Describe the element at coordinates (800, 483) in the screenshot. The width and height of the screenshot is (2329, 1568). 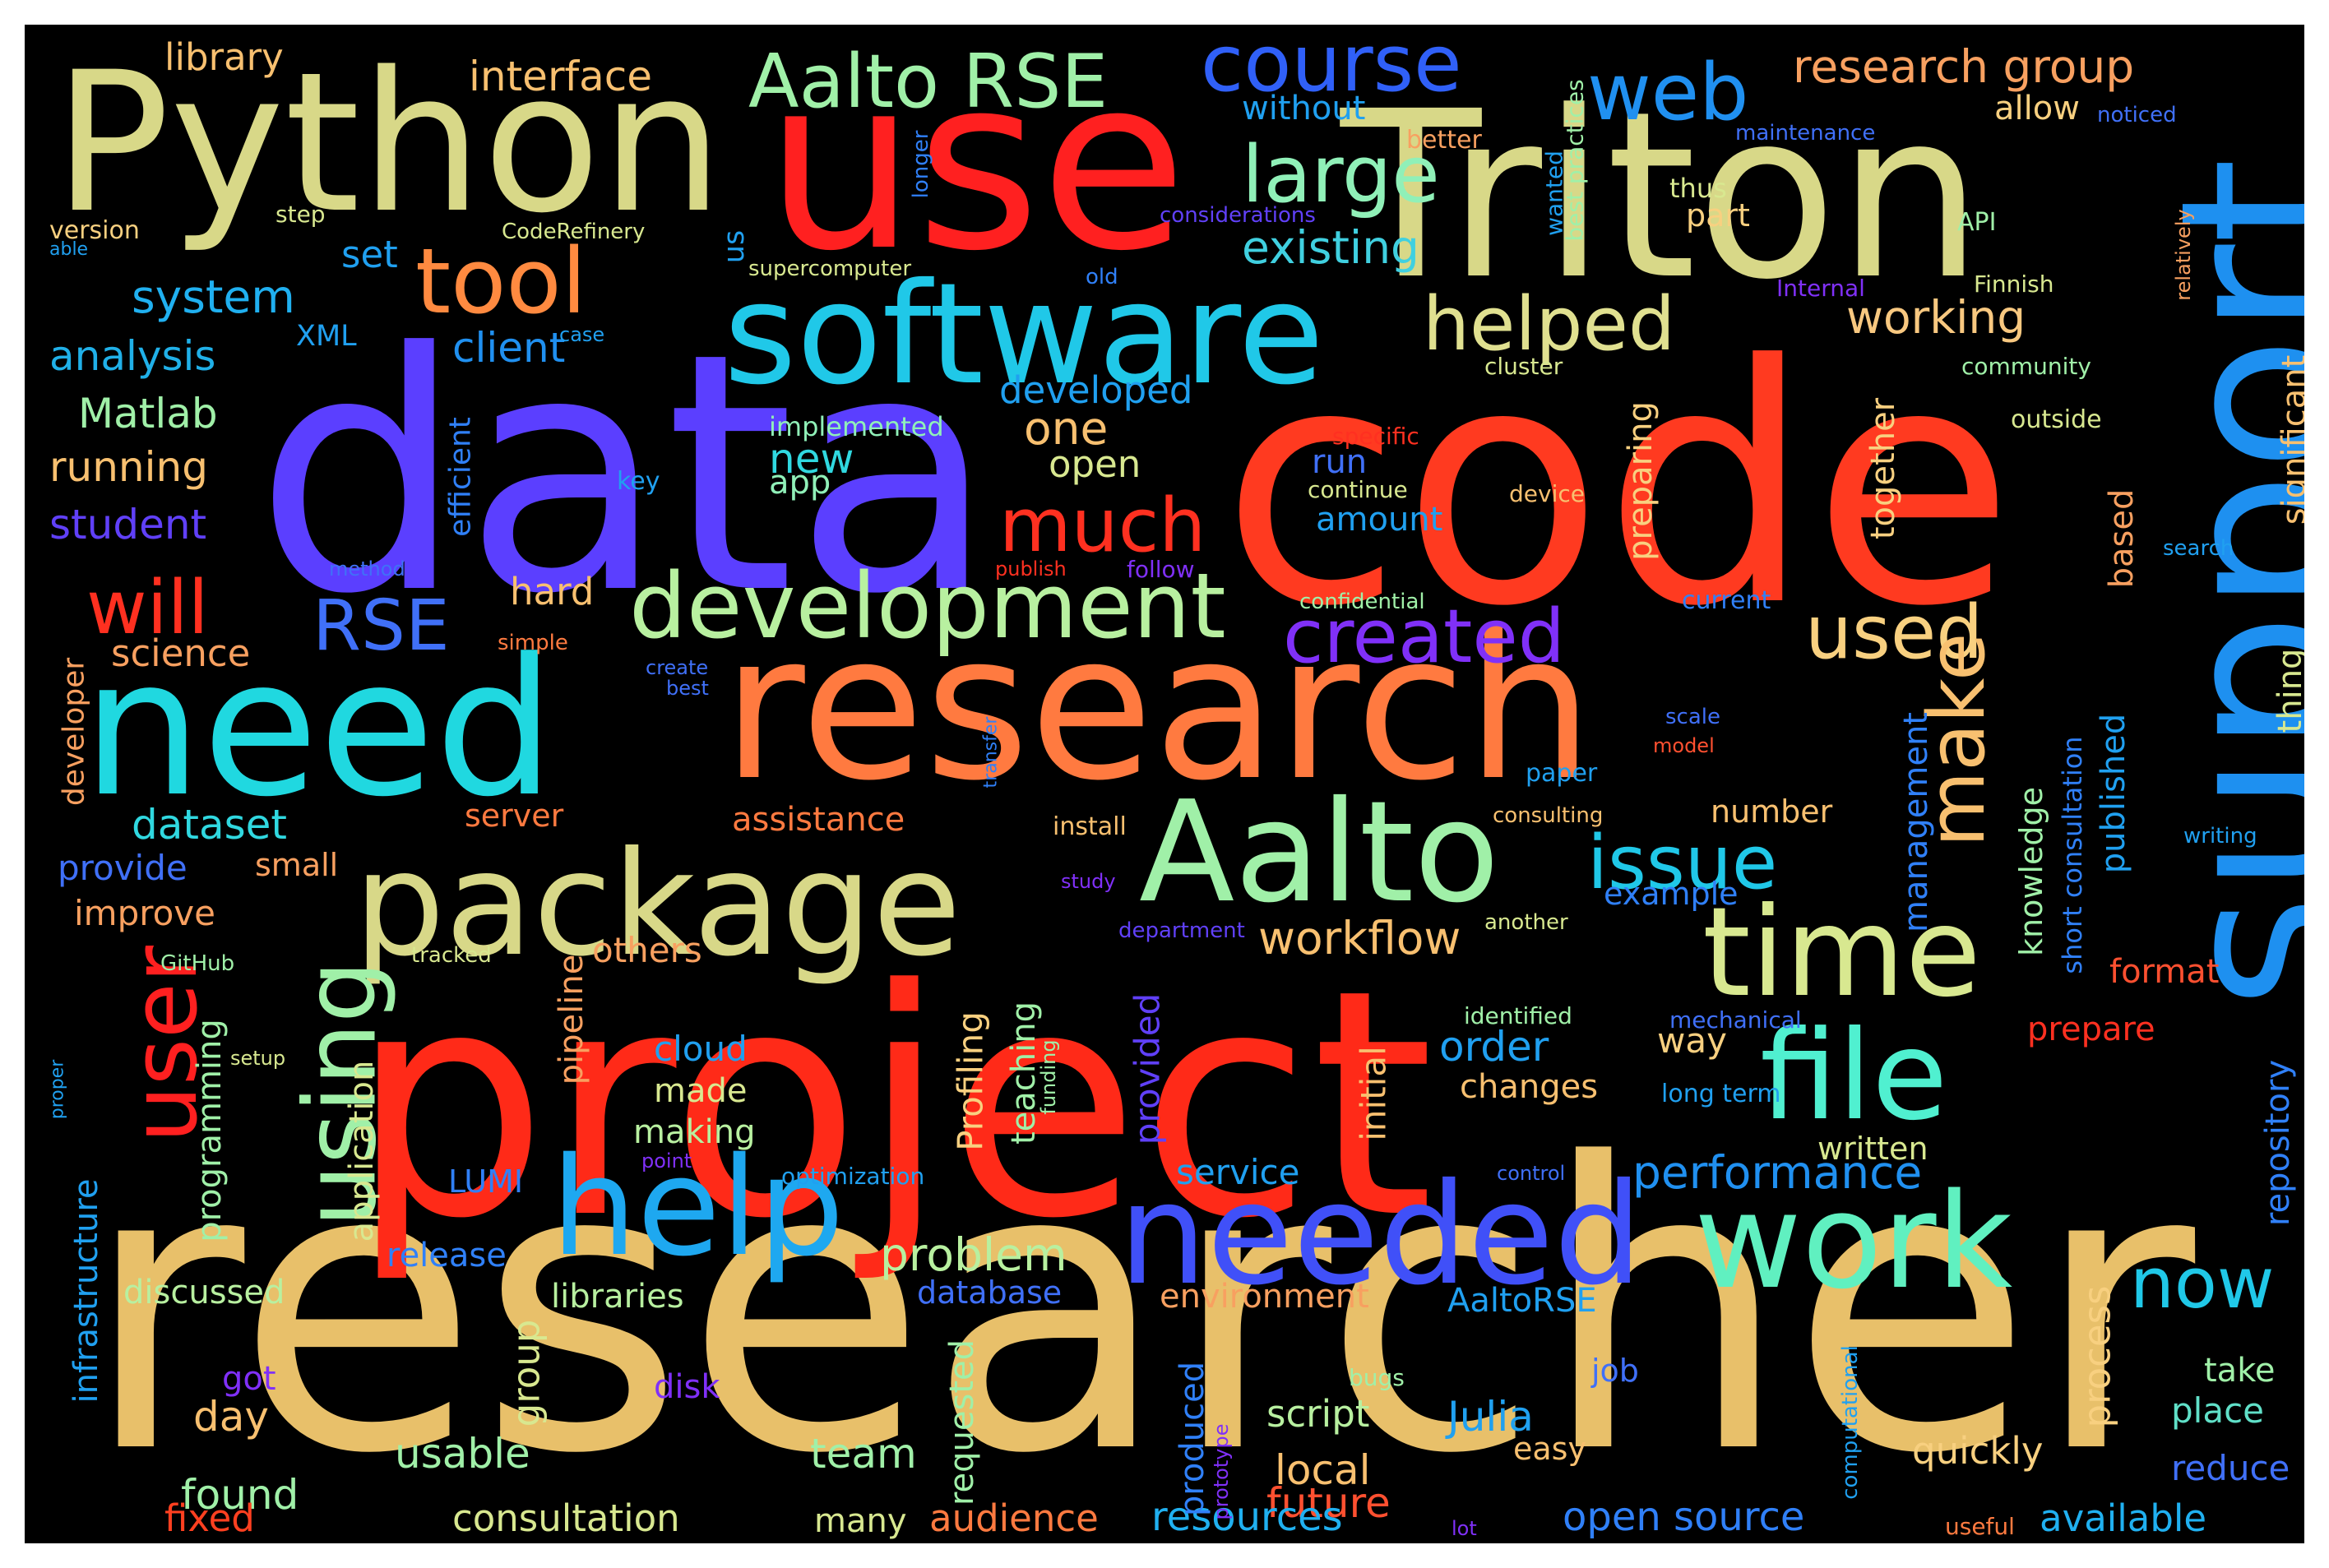
I see `word-app: app` at that location.